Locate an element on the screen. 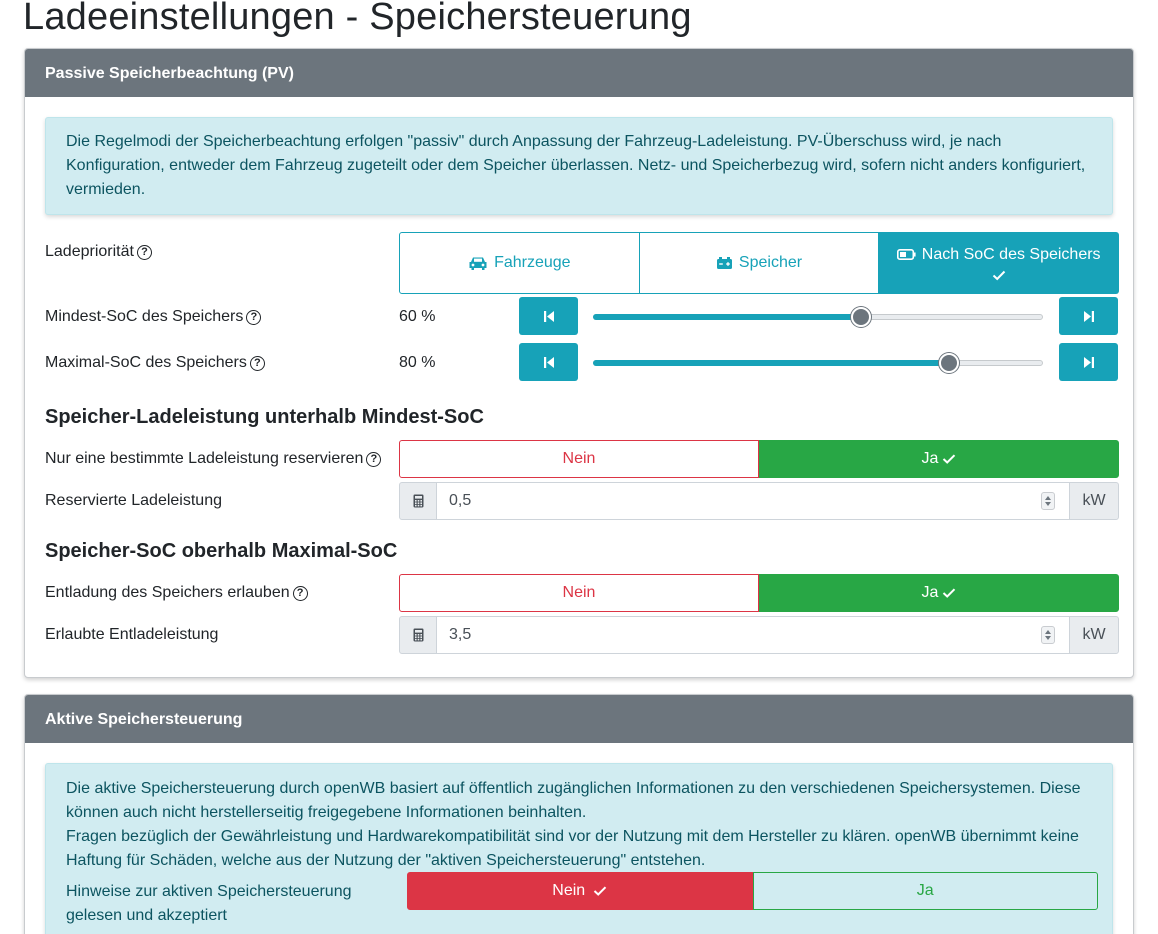 This screenshot has width=1158, height=934. page-title: Ladeeinstellungen - Speichersteuerung is located at coordinates (357, 19).